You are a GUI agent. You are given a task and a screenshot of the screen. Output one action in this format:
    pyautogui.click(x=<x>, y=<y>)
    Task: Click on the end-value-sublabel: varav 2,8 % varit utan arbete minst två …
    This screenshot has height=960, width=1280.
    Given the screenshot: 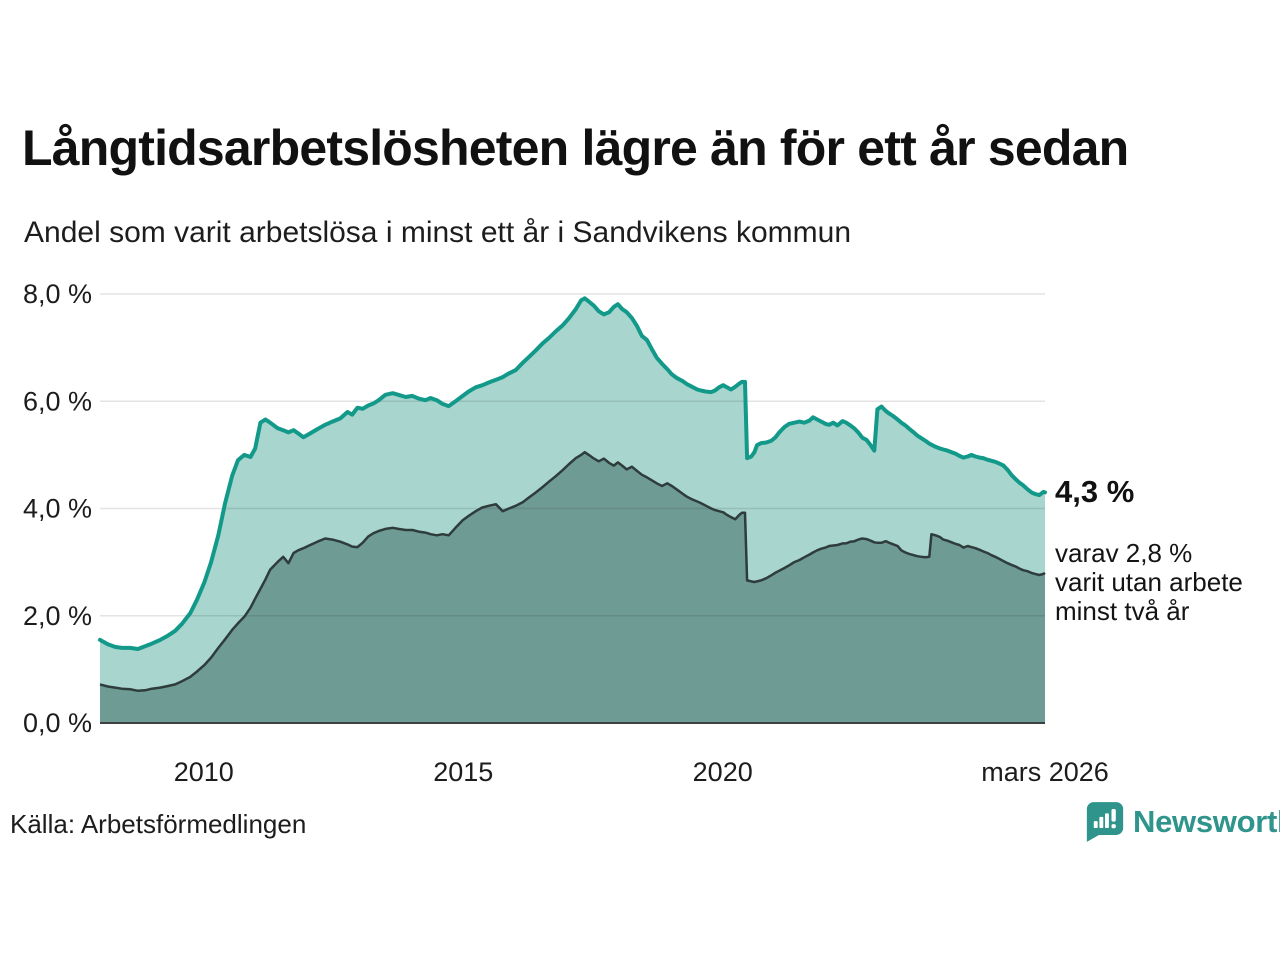 What is the action you would take?
    pyautogui.click(x=1149, y=582)
    